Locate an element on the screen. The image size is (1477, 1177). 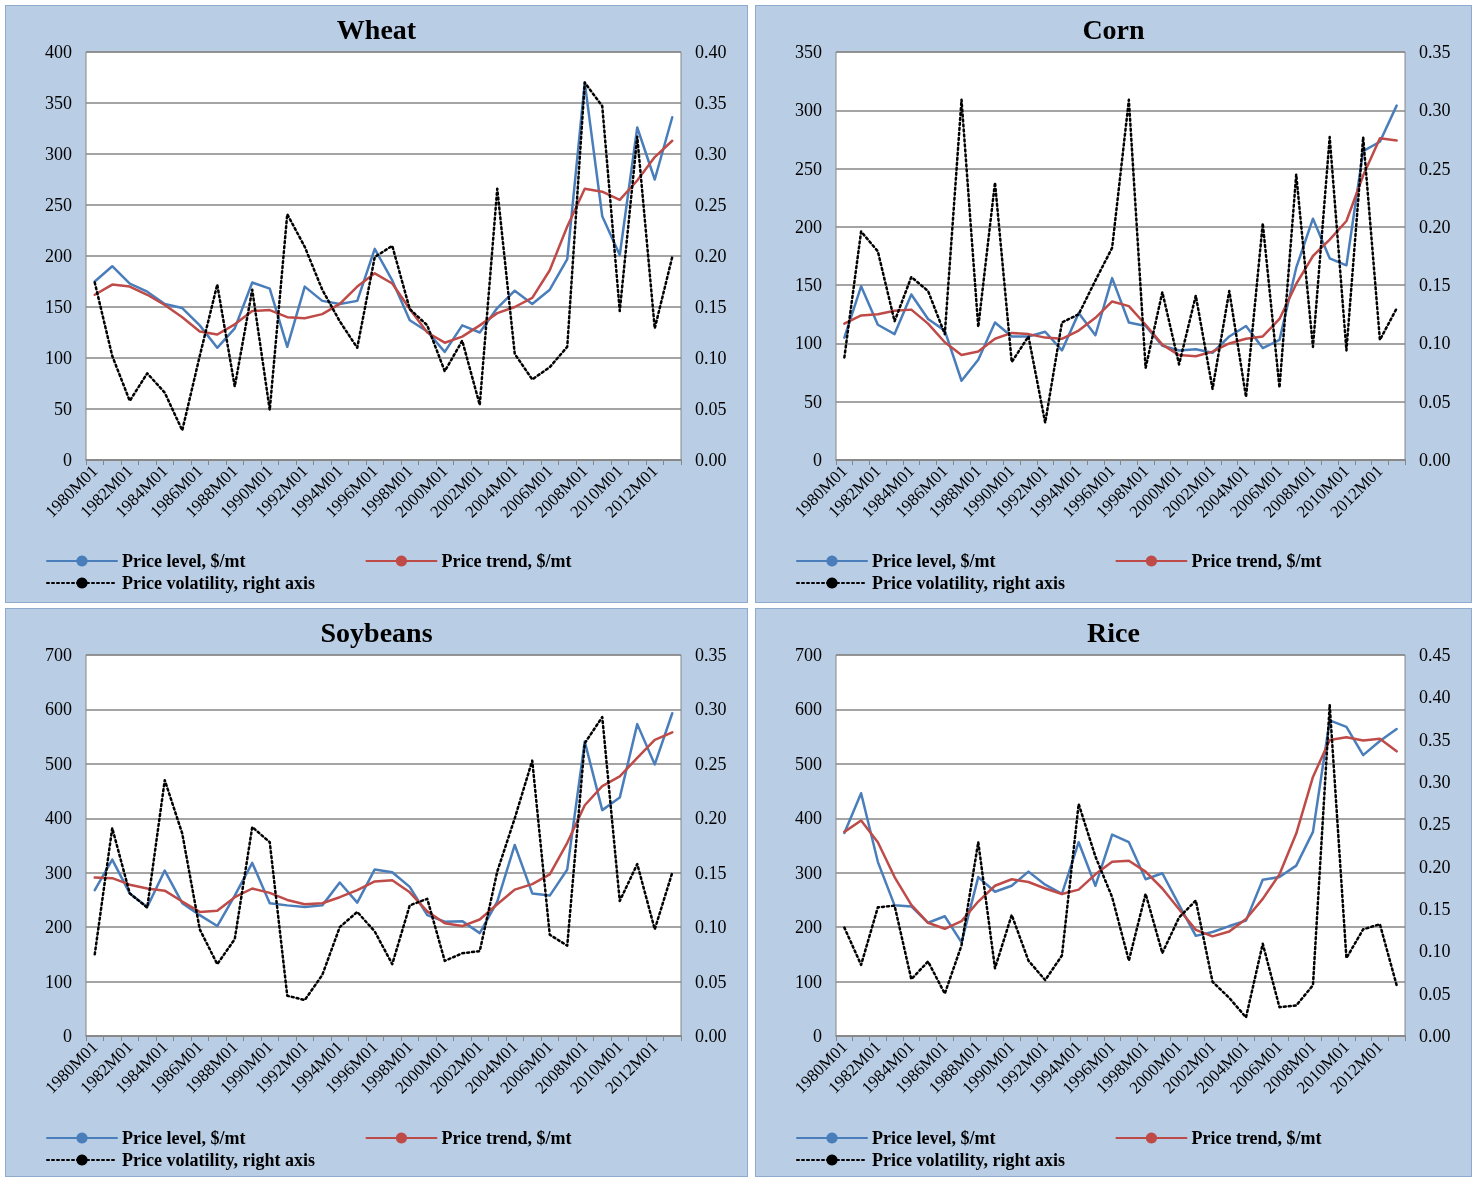
y2-tick-label: 0.45 is located at coordinates (1435, 655).